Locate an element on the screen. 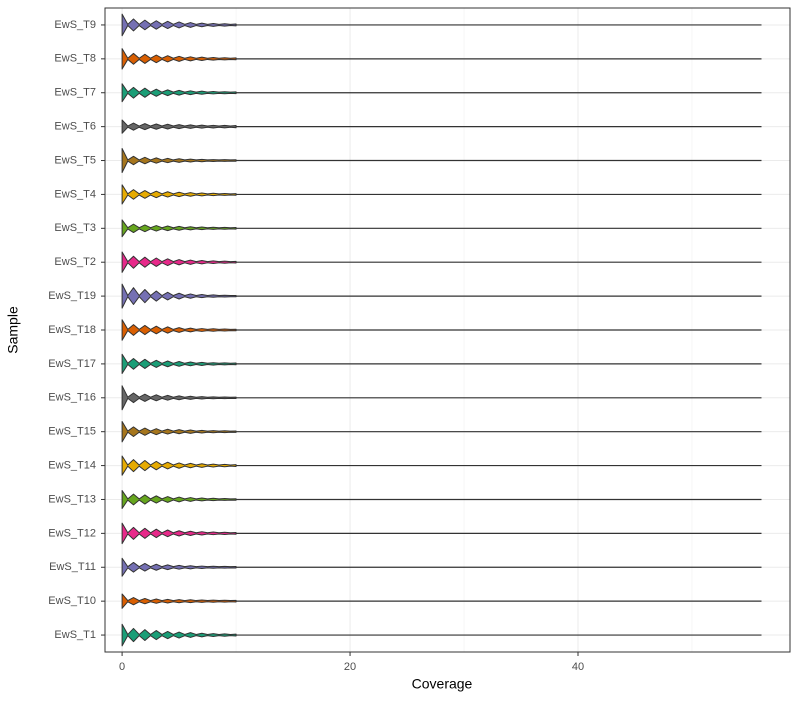 This screenshot has width=800, height=705. y-tick-label: EwS_T11 is located at coordinates (72, 567).